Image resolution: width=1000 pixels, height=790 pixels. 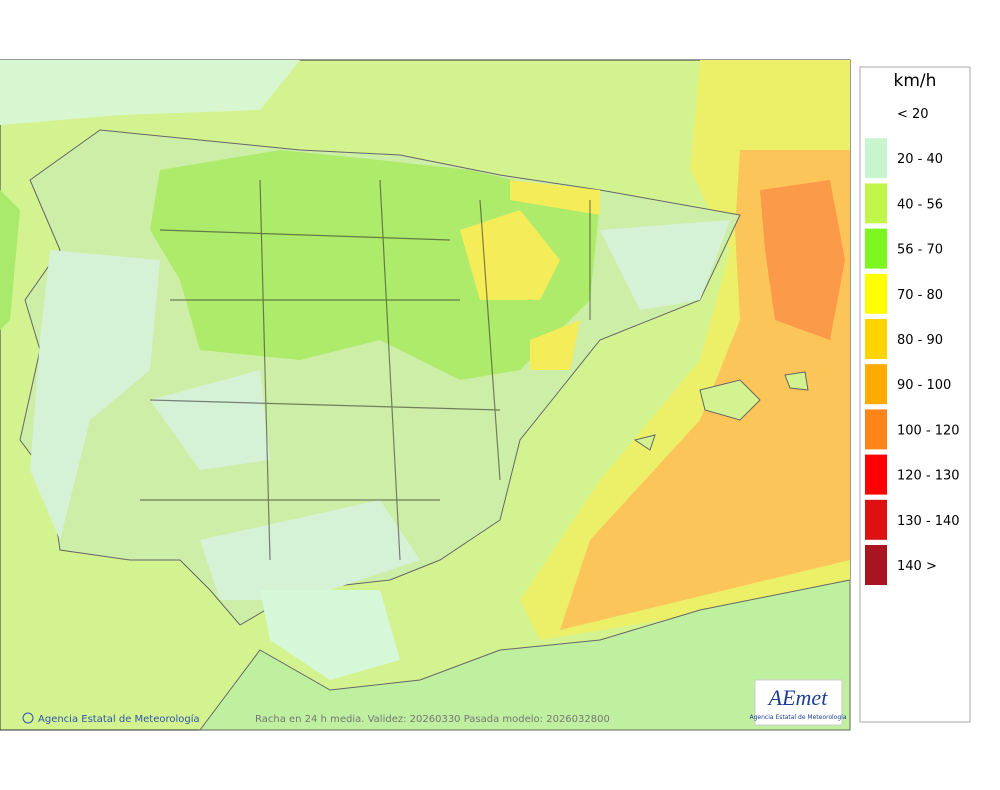 I want to click on balearic-islands, so click(x=721, y=411).